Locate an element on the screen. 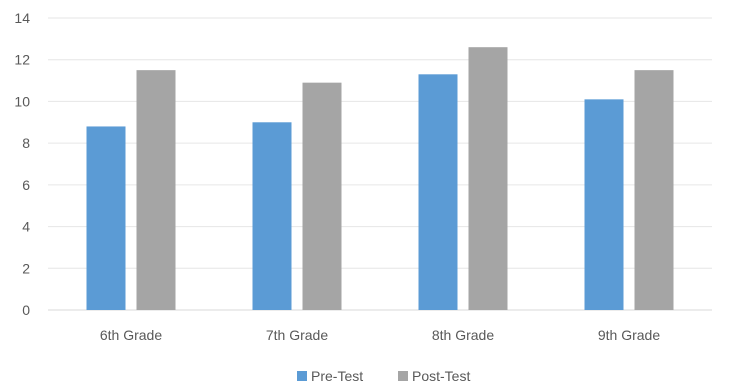 The image size is (748, 389). legend-label: Pre-Test is located at coordinates (337, 376).